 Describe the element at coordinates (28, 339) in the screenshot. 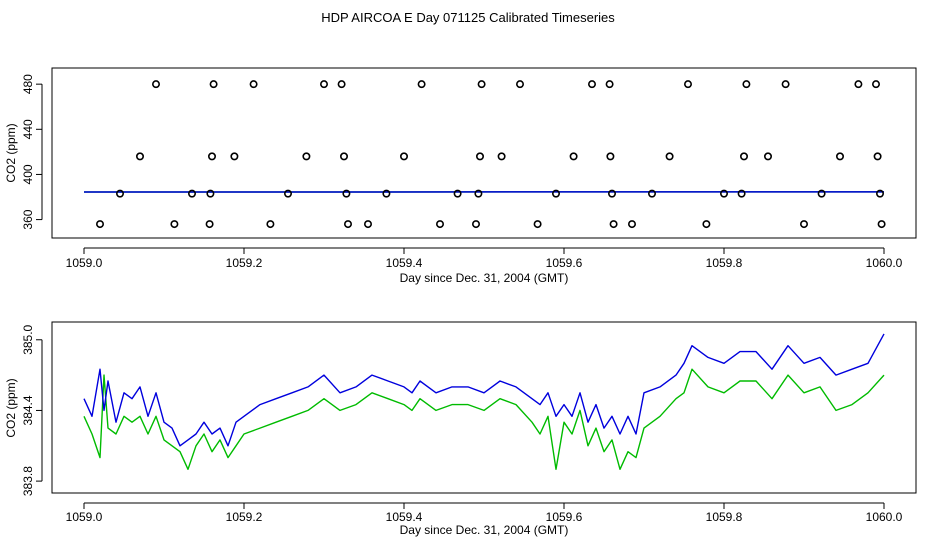

I see `bottom-y-tick-label: 385.0` at that location.